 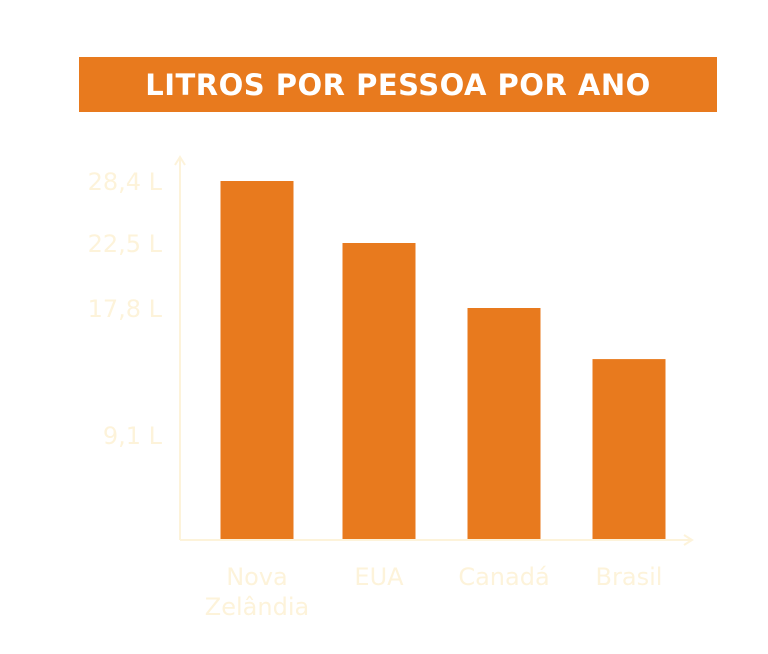 I want to click on x-tick-label: Canadá, so click(x=503, y=577).